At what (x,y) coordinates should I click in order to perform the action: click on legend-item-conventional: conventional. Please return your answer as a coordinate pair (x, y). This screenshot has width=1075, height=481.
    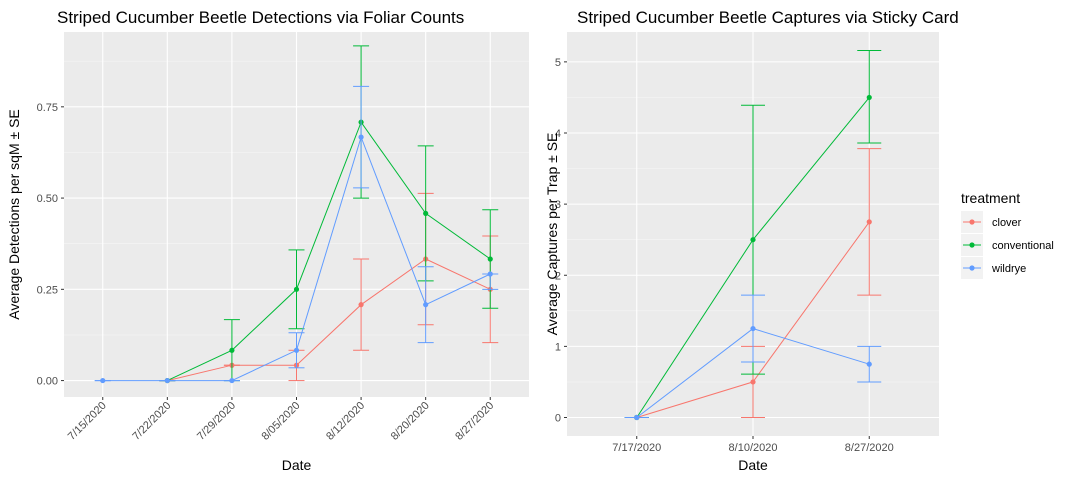
    Looking at the image, I should click on (1007, 245).